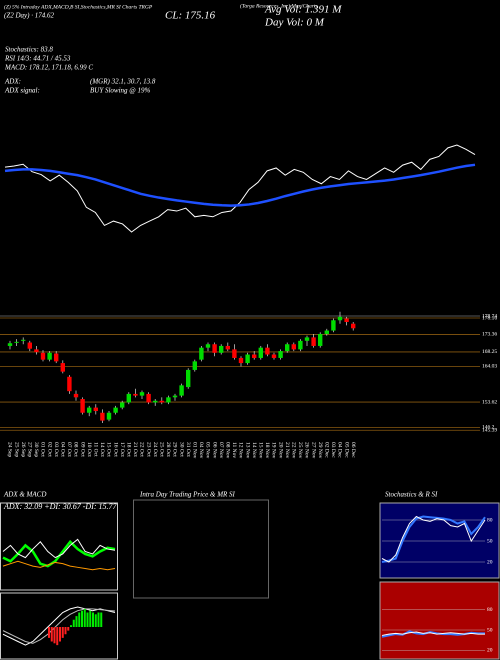 This screenshot has width=500, height=660. What do you see at coordinates (60, 506) in the screenshot?
I see `adx-readout: ADX: 32.09 +DI: 30.67 -DI: 15.77` at bounding box center [60, 506].